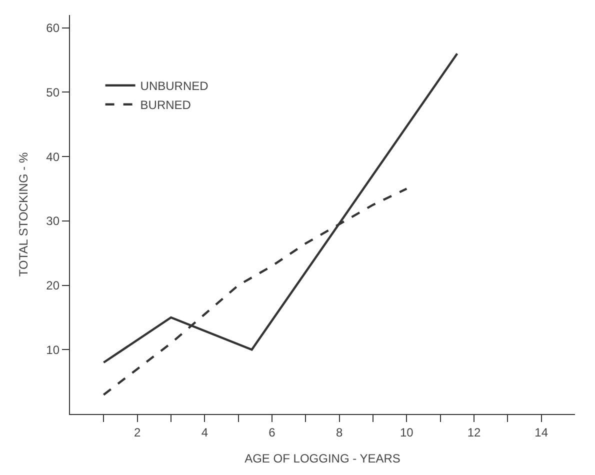 The height and width of the screenshot is (475, 595). What do you see at coordinates (407, 433) in the screenshot?
I see `x-tick-label: 10` at bounding box center [407, 433].